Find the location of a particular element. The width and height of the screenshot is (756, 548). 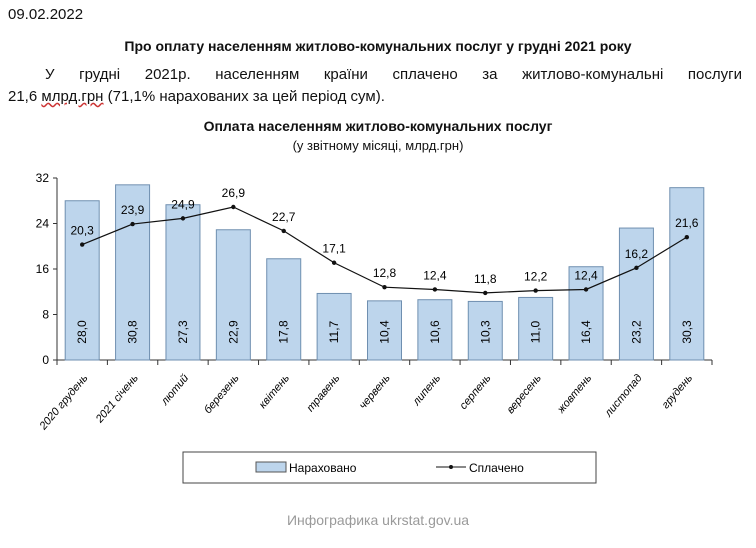

legend-label-paid: Сплачено is located at coordinates (496, 468).